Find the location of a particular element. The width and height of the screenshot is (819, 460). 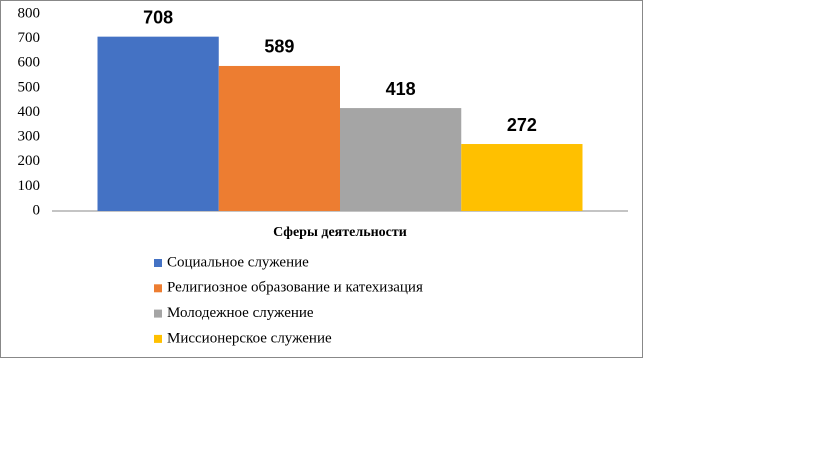

y-tick-label: 0 is located at coordinates (37, 210).